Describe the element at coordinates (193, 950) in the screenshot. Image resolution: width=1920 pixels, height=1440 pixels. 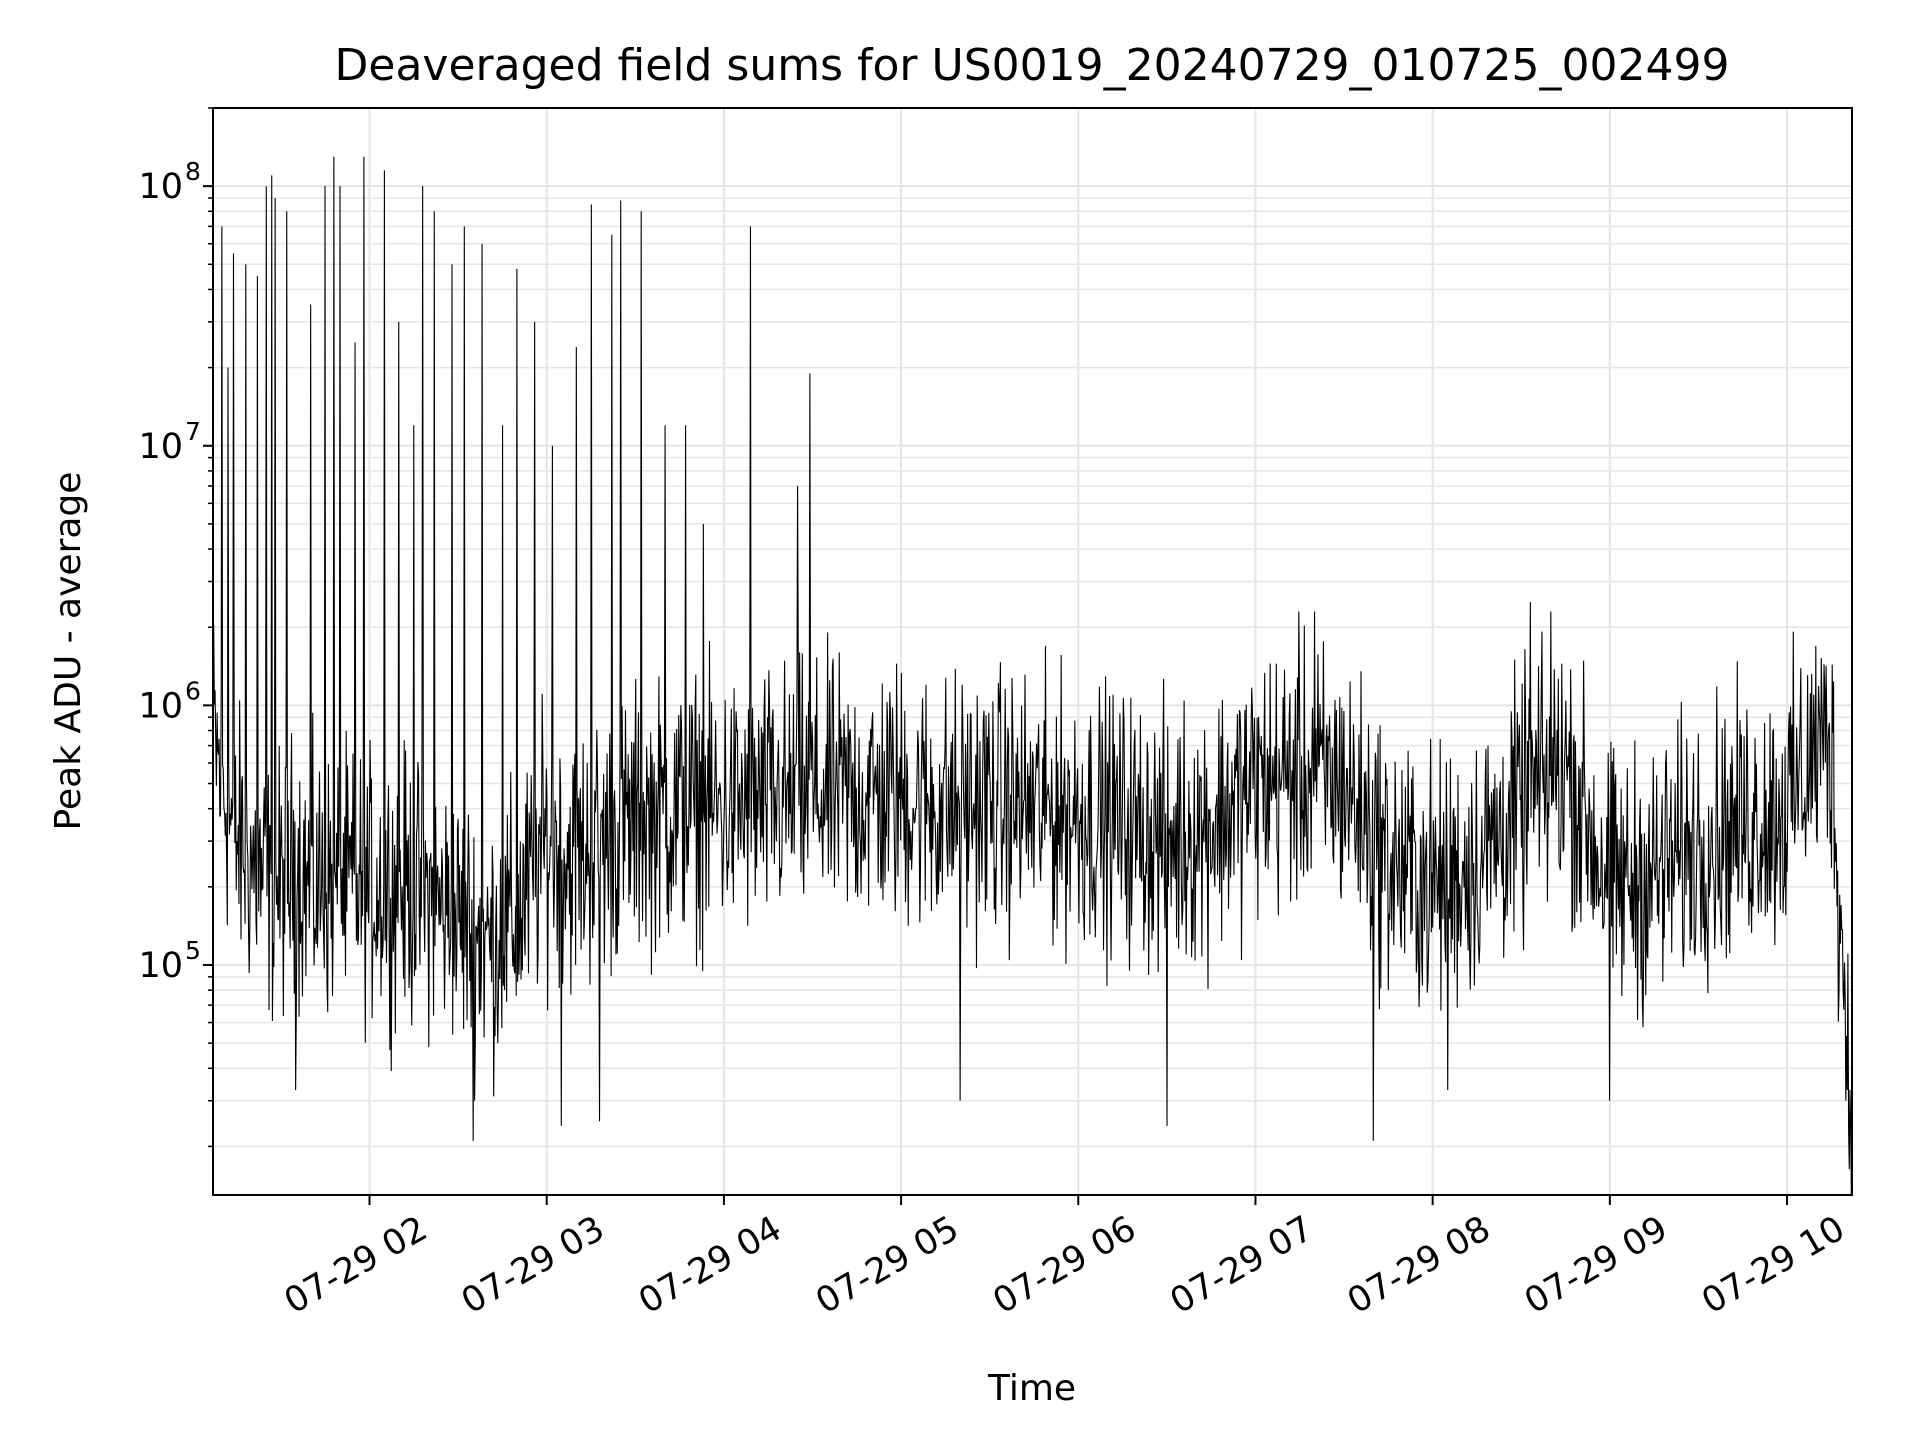
I see `y-tick-label-exponent: 5` at that location.